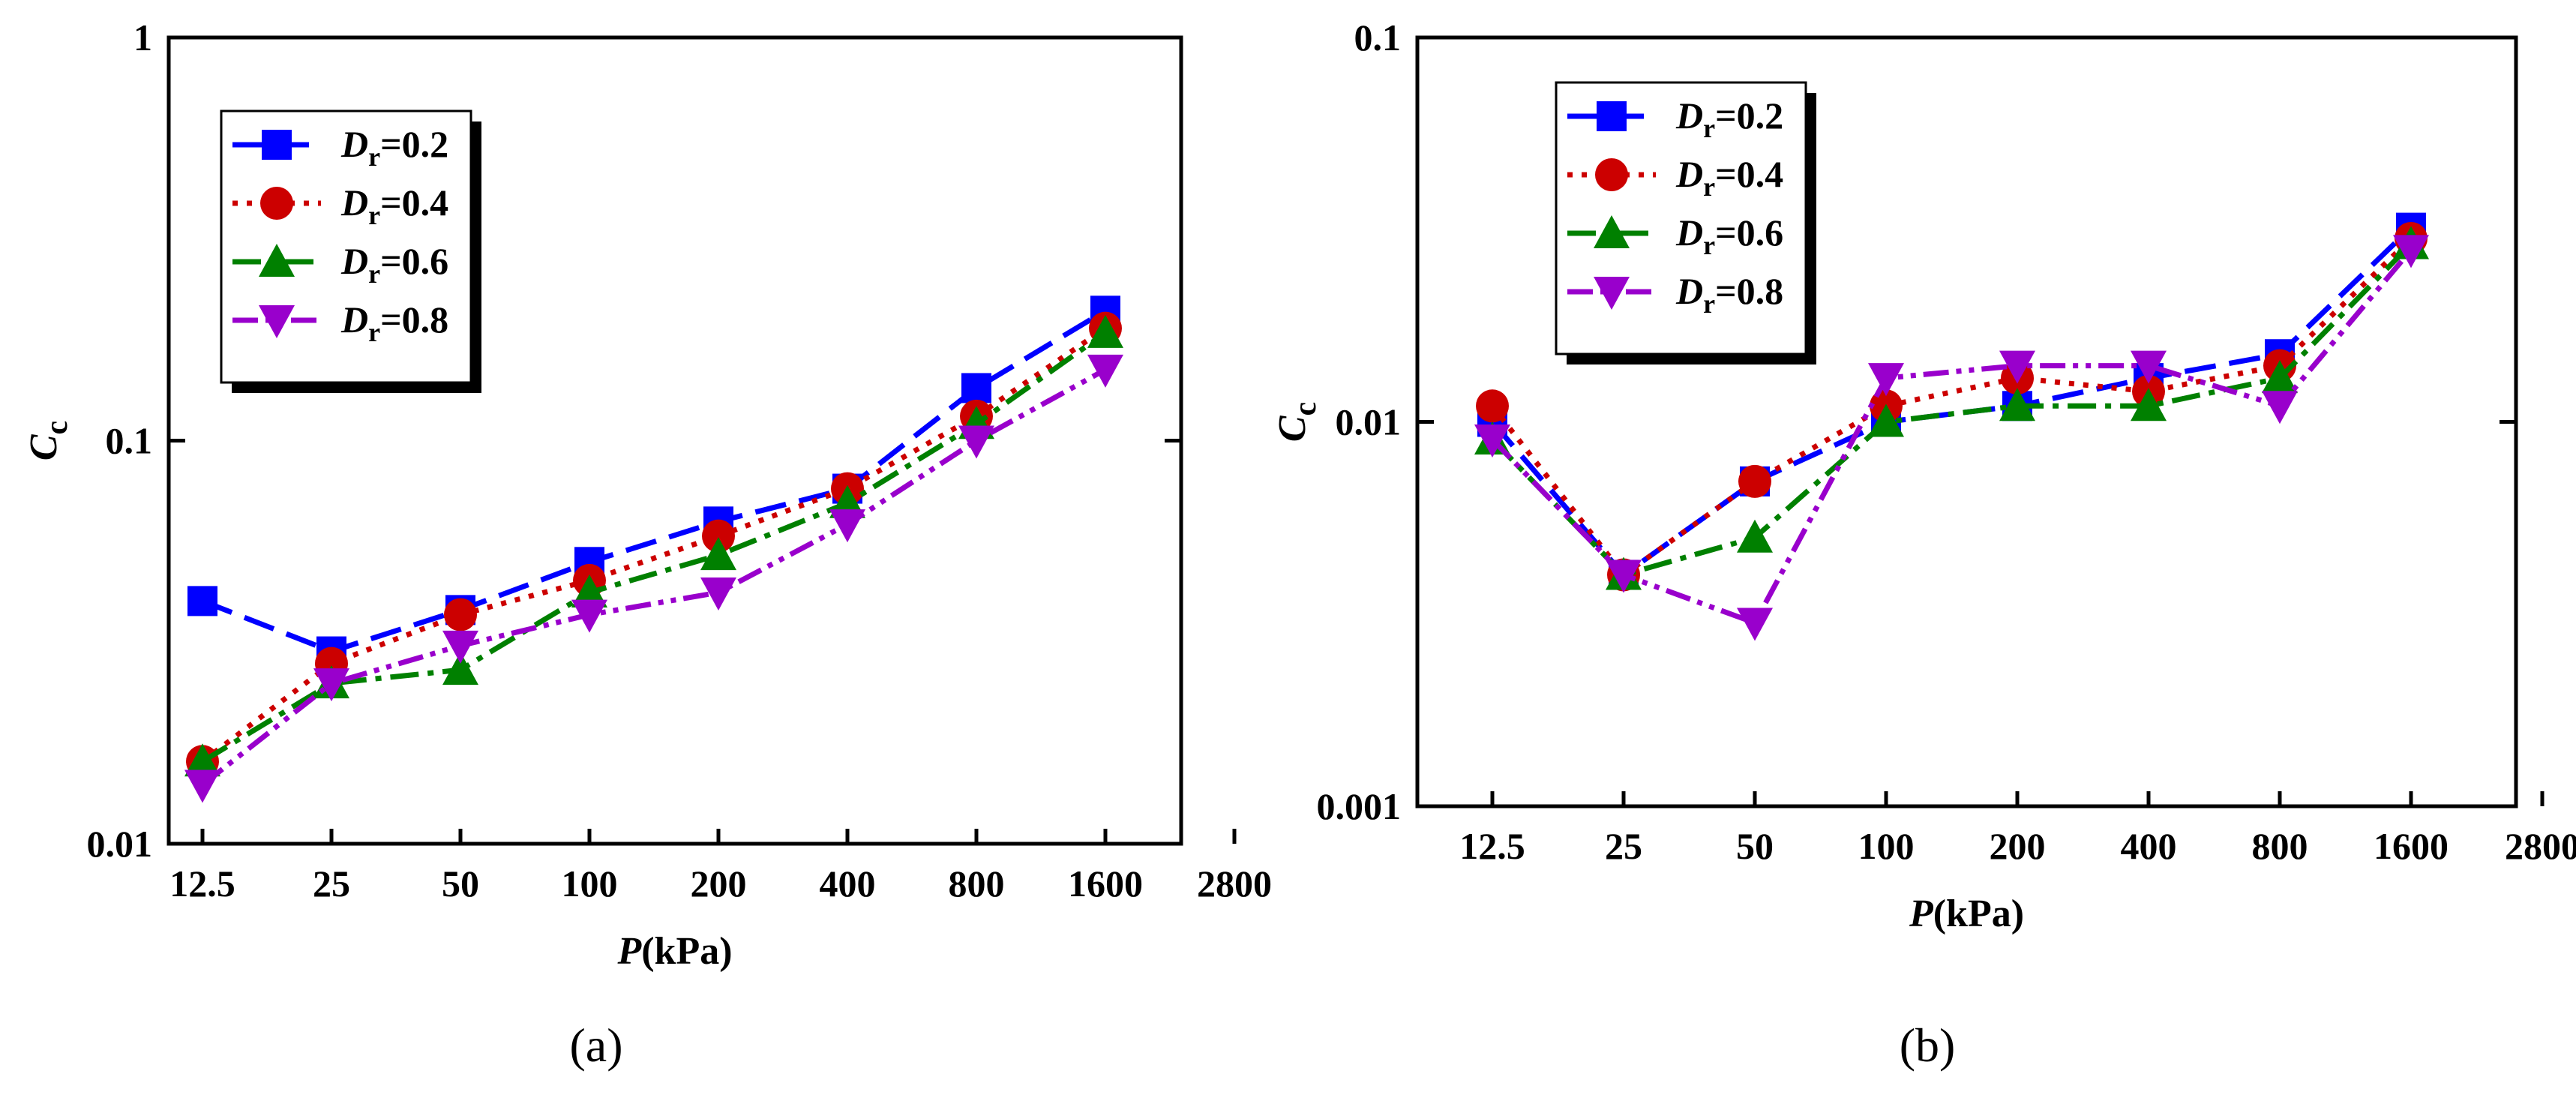 This screenshot has height=1113, width=2576. What do you see at coordinates (2541, 846) in the screenshot?
I see `x-tick-label: 2800` at bounding box center [2541, 846].